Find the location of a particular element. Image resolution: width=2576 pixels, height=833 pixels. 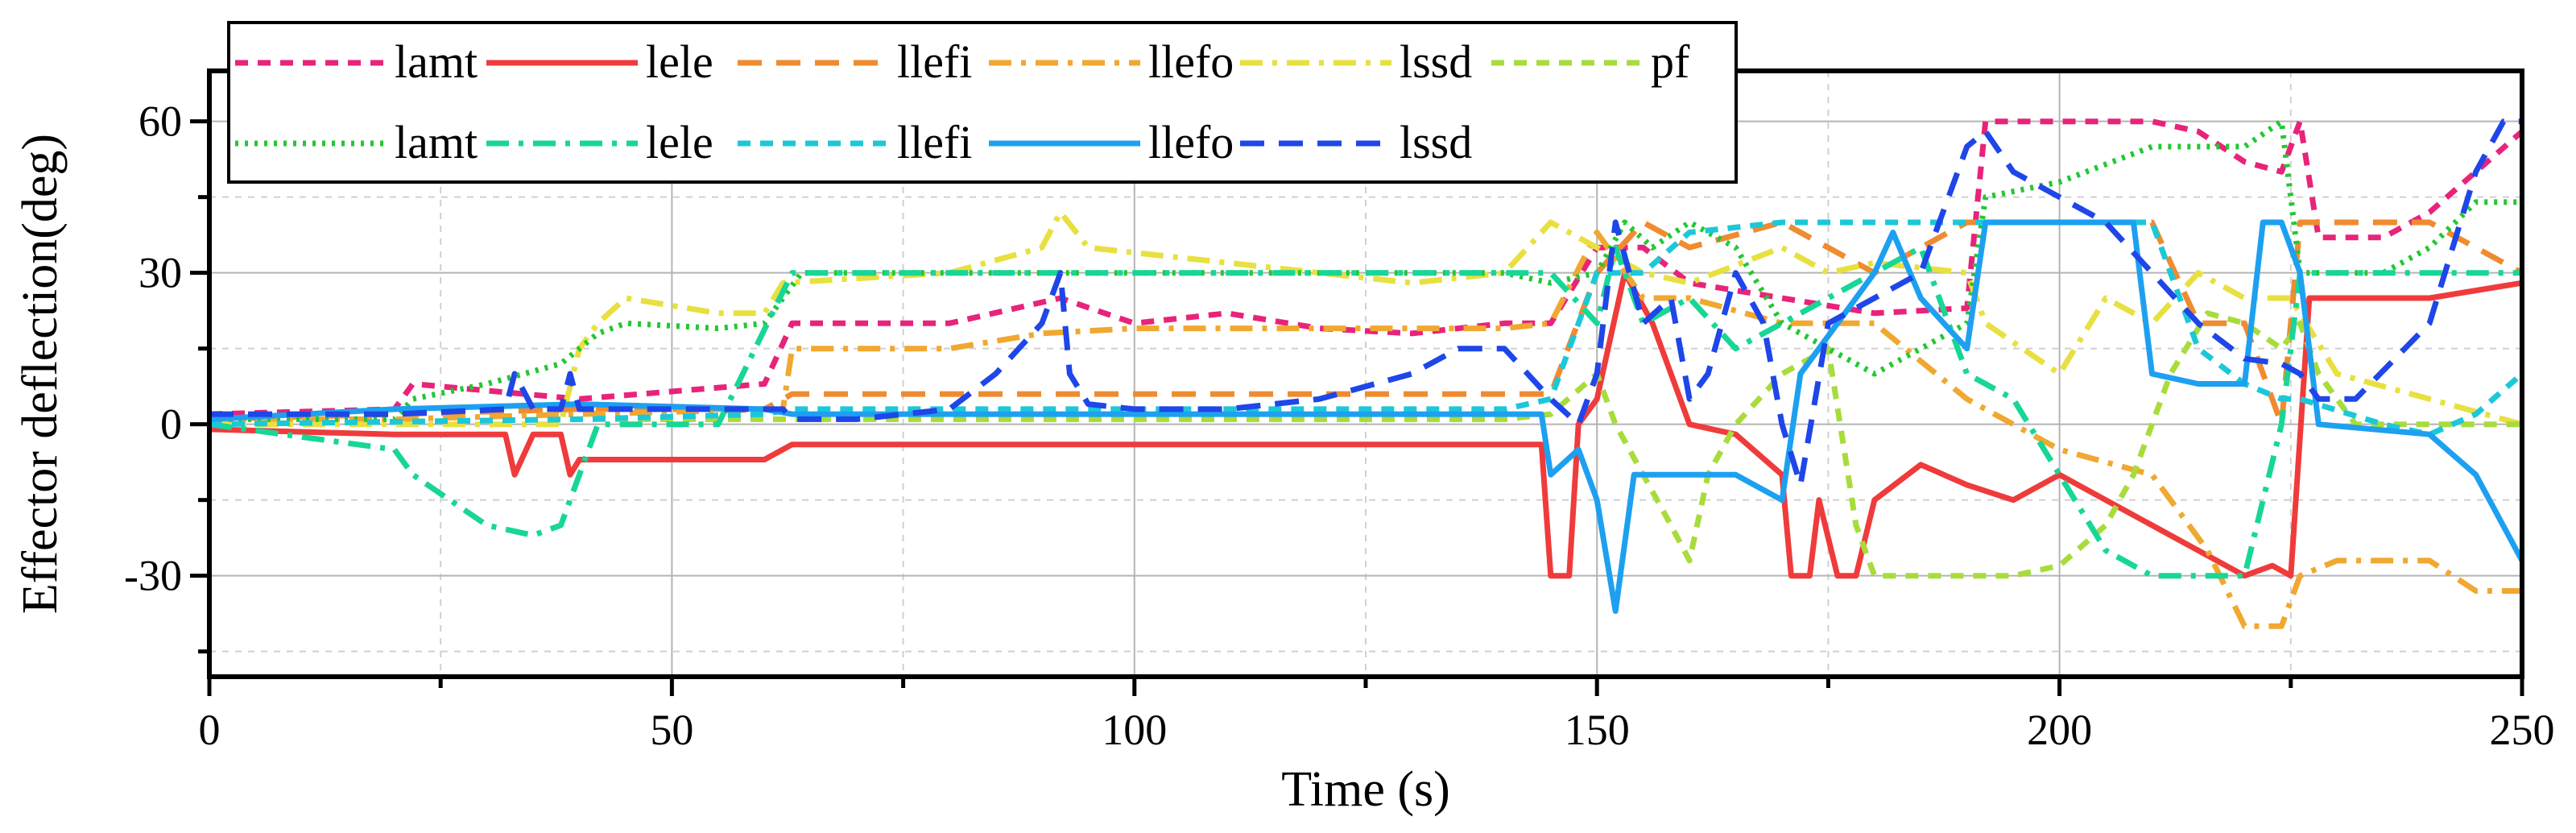

y-tick-label: 30 is located at coordinates (161, 273).